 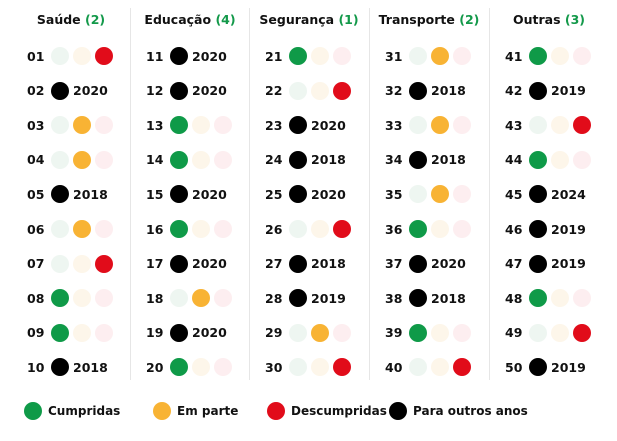 I want to click on list-item: 37 2020, so click(x=425, y=264).